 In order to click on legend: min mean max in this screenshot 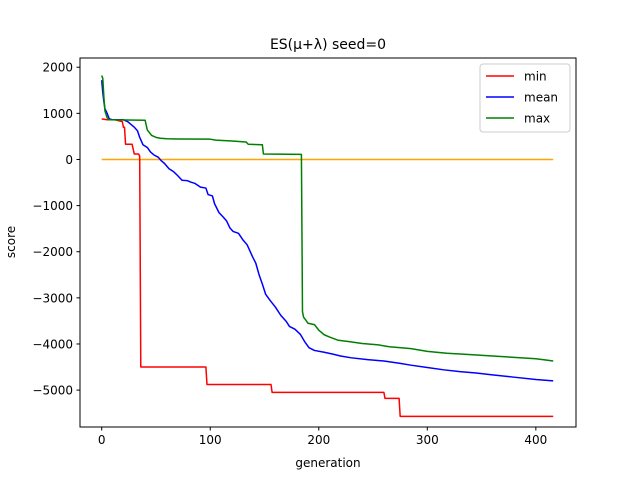, I will do `click(525, 98)`.